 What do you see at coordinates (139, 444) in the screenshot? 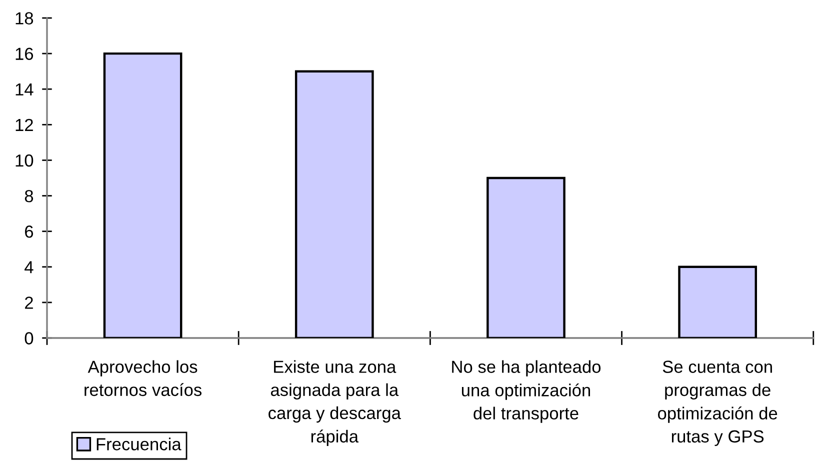
I see `legend-label: Frecuencia` at bounding box center [139, 444].